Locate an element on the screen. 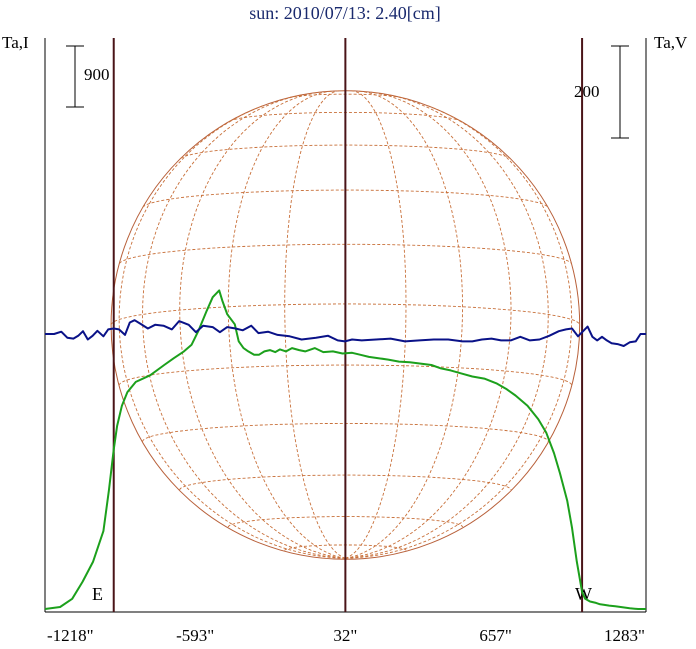 Image resolution: width=696 pixels, height=649 pixels. x-tick-label-3: 657" is located at coordinates (495, 635).